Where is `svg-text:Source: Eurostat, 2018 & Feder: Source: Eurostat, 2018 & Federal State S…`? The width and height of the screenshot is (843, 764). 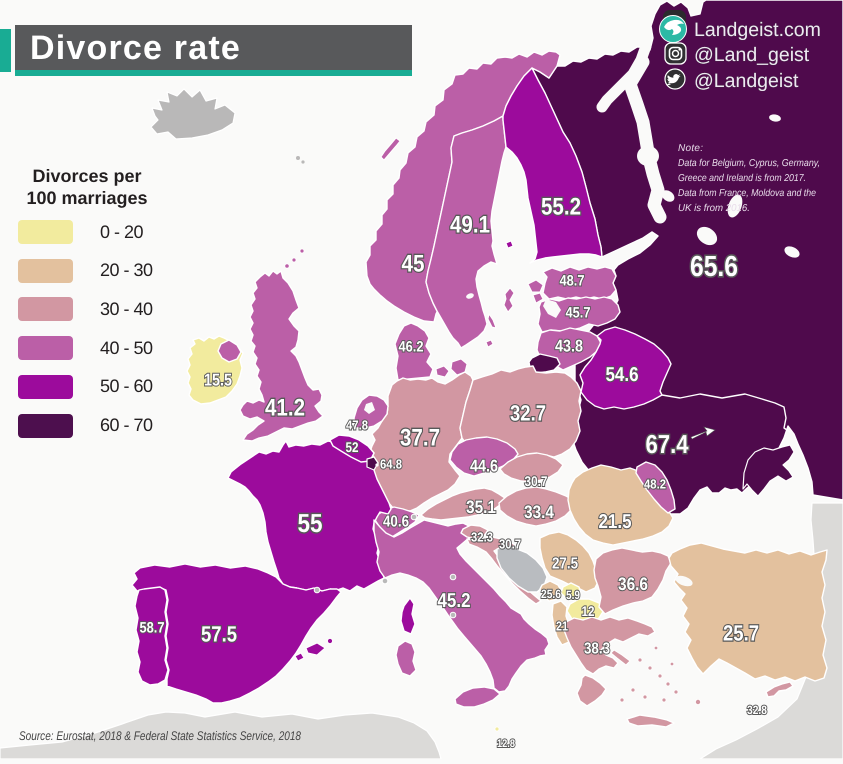 svg-text:Source: Eurostat, 2018 & Feder: Source: Eurostat, 2018 & Federal State S… is located at coordinates (160, 736).